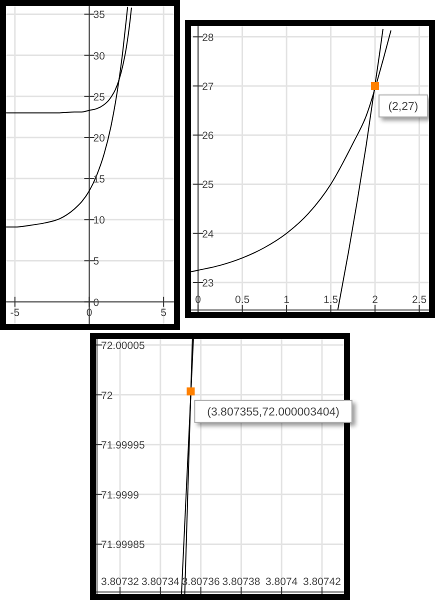 The width and height of the screenshot is (440, 600). What do you see at coordinates (208, 234) in the screenshot?
I see `y-tick-label: 24` at bounding box center [208, 234].